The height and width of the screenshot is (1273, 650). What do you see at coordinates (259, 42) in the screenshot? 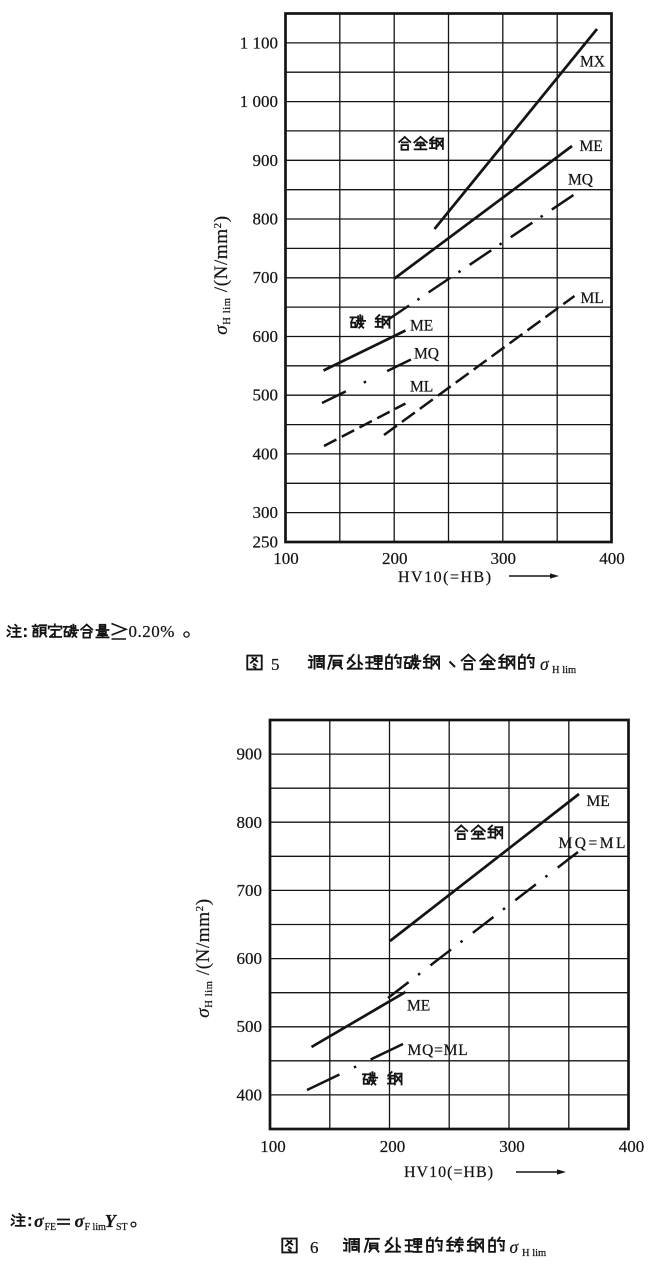
I see `svg-text: 1 100` at bounding box center [259, 42].